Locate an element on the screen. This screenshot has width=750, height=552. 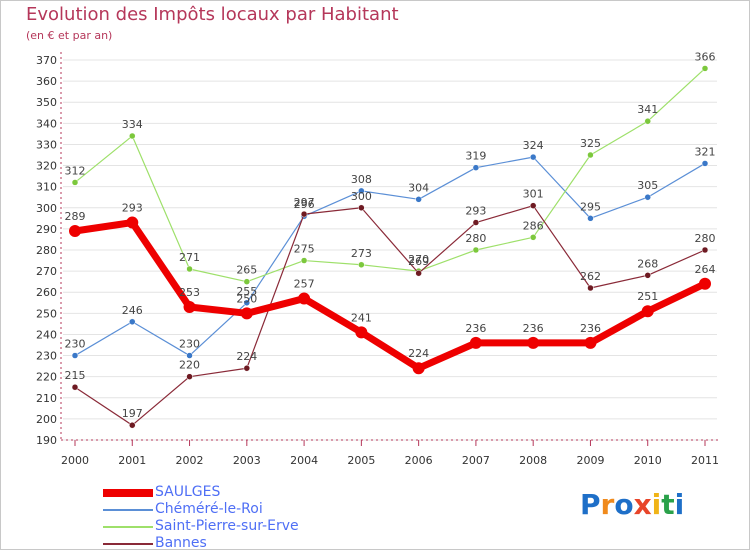
data-label: 334 is located at coordinates (132, 124).